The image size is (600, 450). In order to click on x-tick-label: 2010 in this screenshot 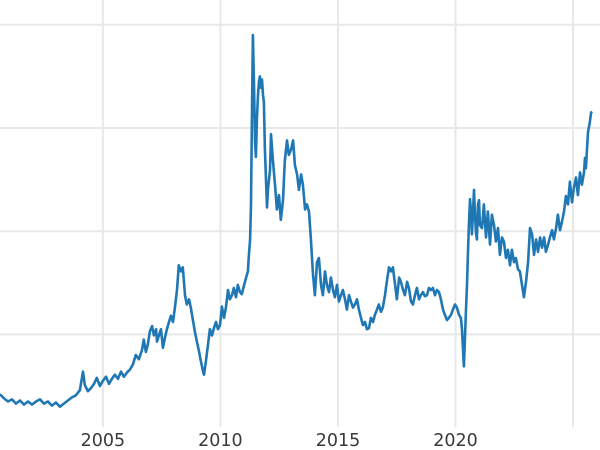, I will do `click(220, 440)`.